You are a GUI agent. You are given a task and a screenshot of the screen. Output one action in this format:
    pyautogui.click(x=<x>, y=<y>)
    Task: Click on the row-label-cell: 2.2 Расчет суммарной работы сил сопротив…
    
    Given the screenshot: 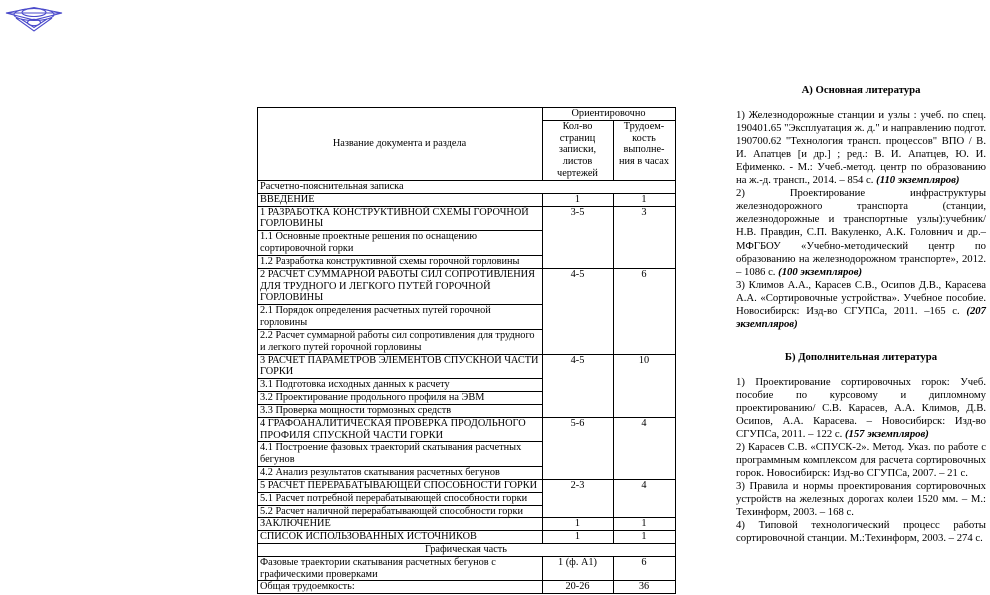 What is the action you would take?
    pyautogui.click(x=400, y=341)
    